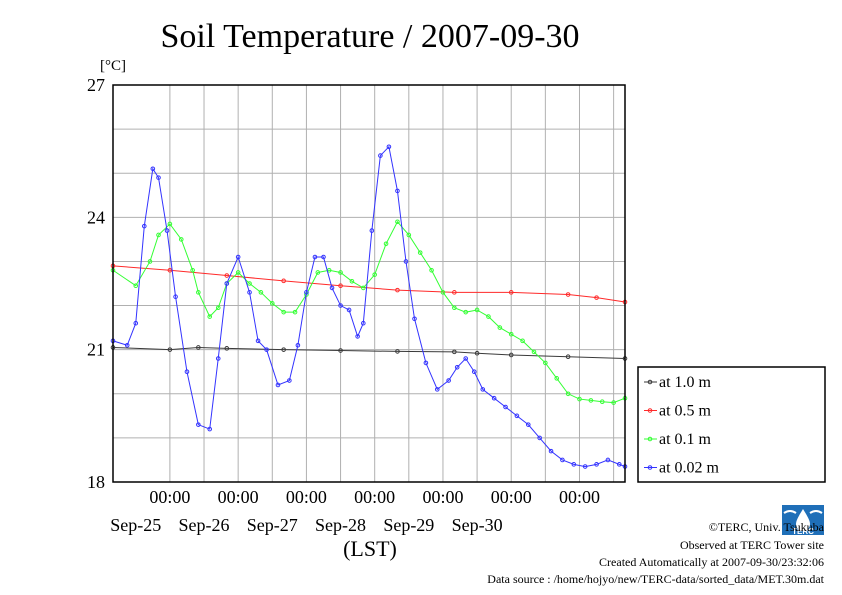 The image size is (842, 595). Describe the element at coordinates (135, 525) in the screenshot. I see `date-label: Sep-25` at that location.